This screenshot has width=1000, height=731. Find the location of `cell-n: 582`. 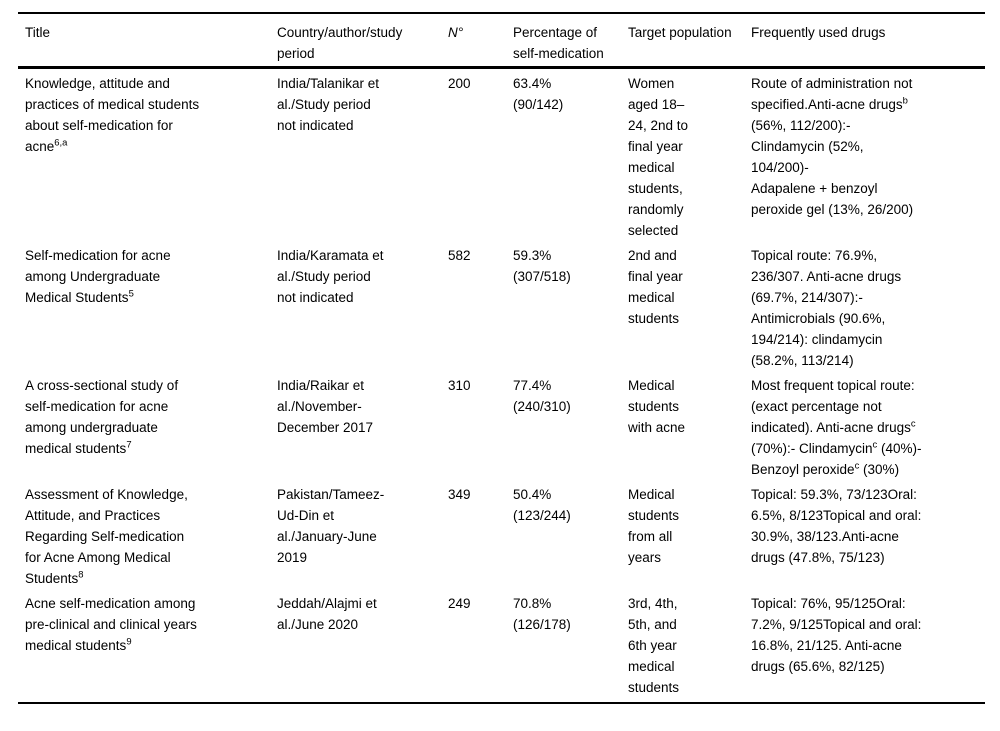

cell-n: 582 is located at coordinates (459, 255).